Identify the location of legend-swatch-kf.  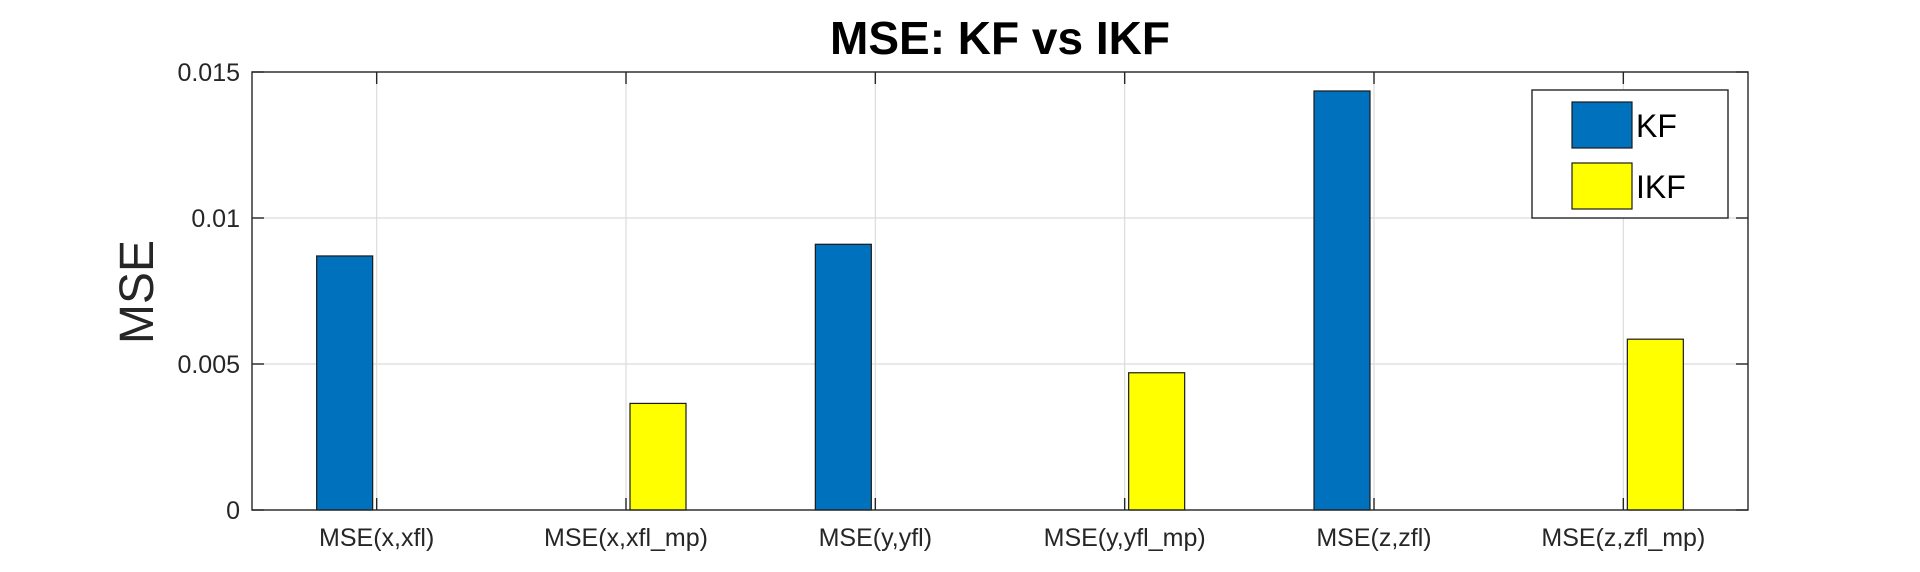
(1602, 125).